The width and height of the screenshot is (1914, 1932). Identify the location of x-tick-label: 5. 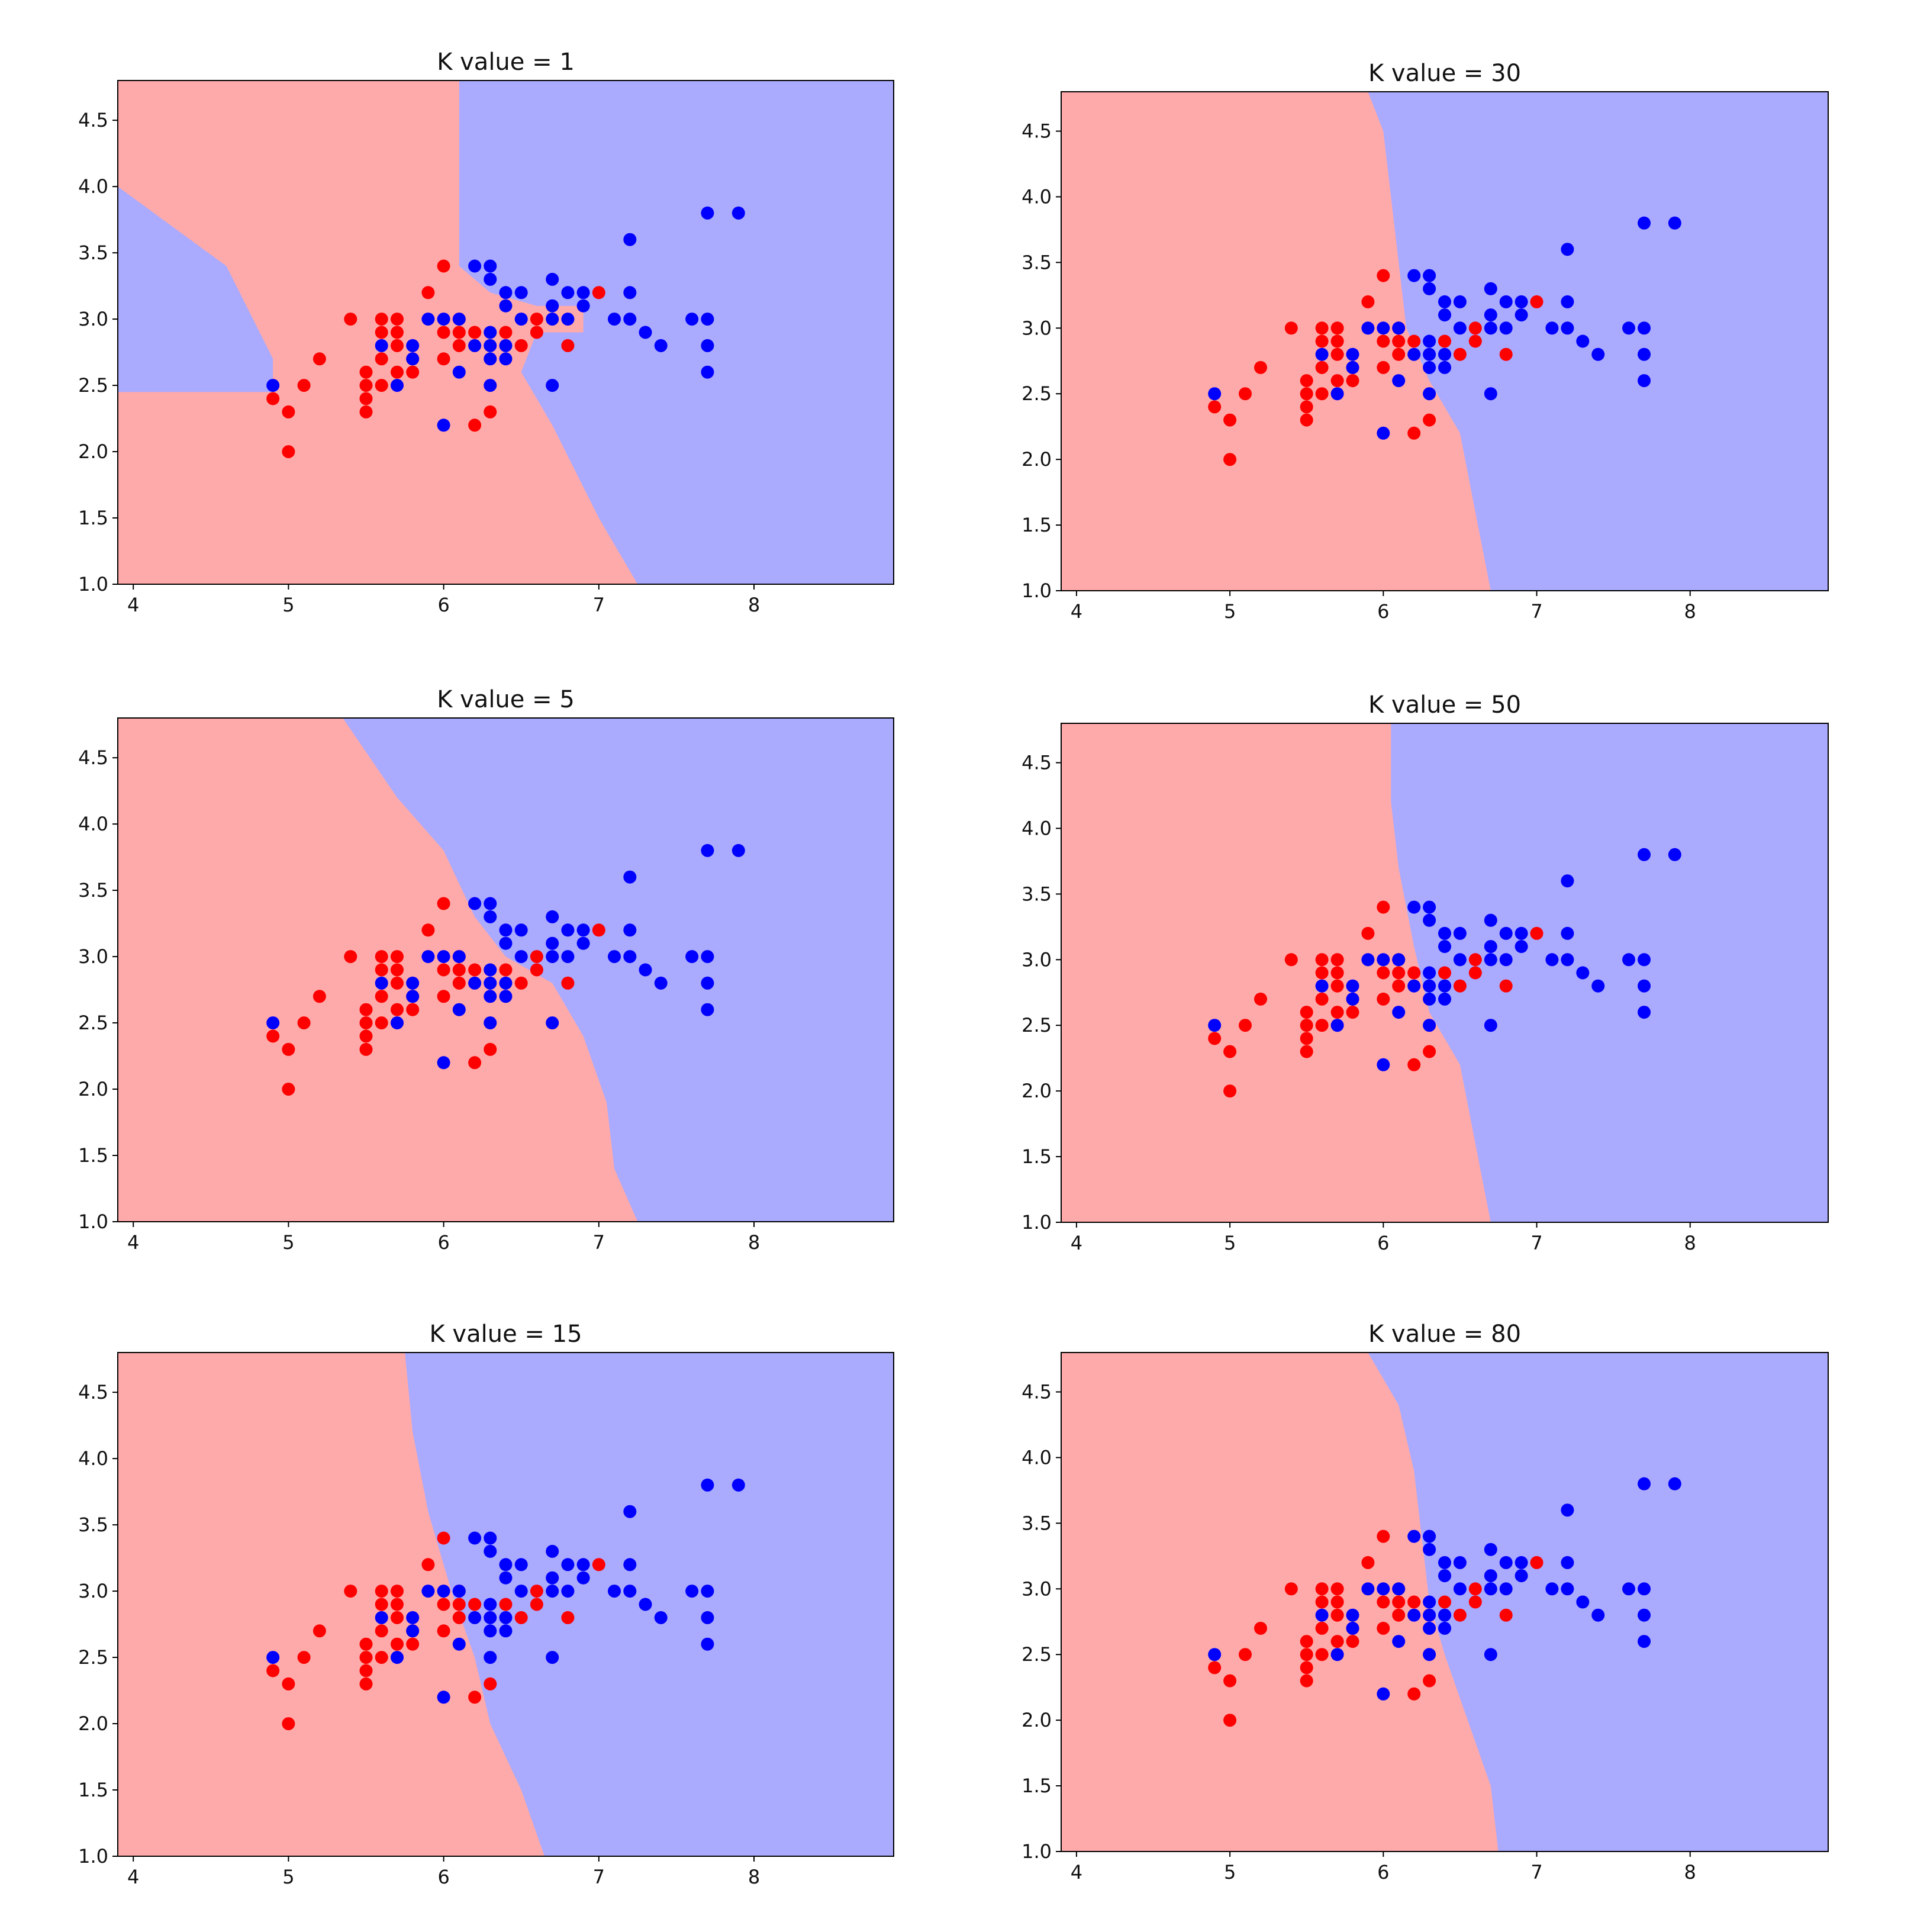
(1230, 1243).